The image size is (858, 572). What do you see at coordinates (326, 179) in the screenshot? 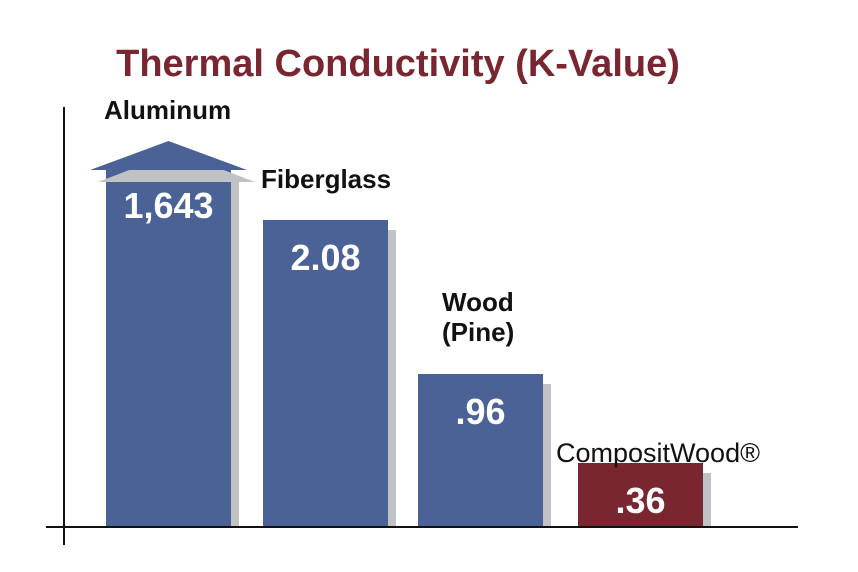
I see `category-label-fiberglass: Fiberglass` at bounding box center [326, 179].